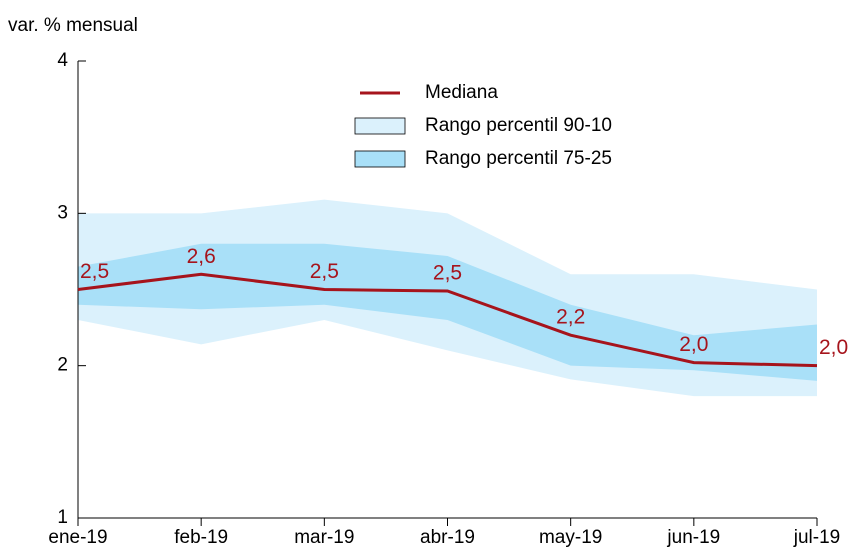 The height and width of the screenshot is (547, 853). What do you see at coordinates (62, 517) in the screenshot?
I see `y-tick-label: 1` at bounding box center [62, 517].